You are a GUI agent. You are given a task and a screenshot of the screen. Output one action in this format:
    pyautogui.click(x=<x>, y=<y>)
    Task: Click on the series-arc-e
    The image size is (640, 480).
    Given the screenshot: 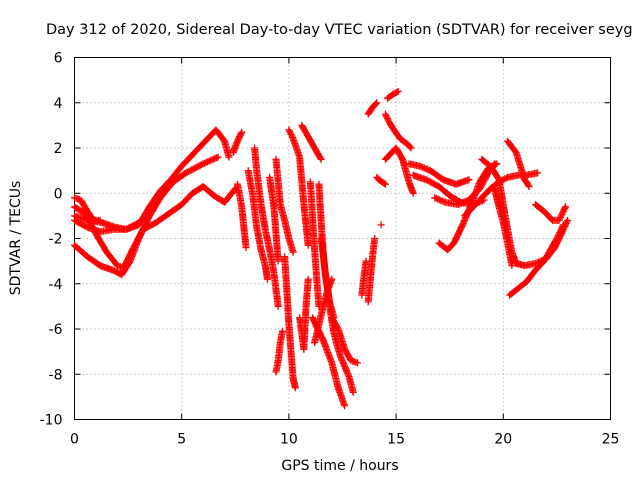 What is the action you would take?
    pyautogui.click(x=87, y=209)
    